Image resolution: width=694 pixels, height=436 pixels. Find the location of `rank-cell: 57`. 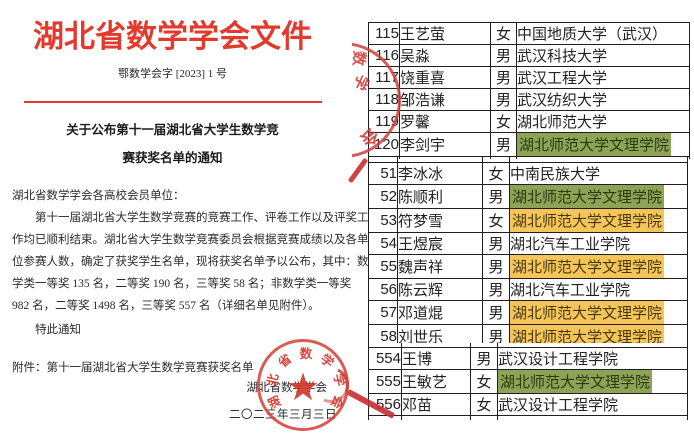

rank-cell: 57 is located at coordinates (383, 312).